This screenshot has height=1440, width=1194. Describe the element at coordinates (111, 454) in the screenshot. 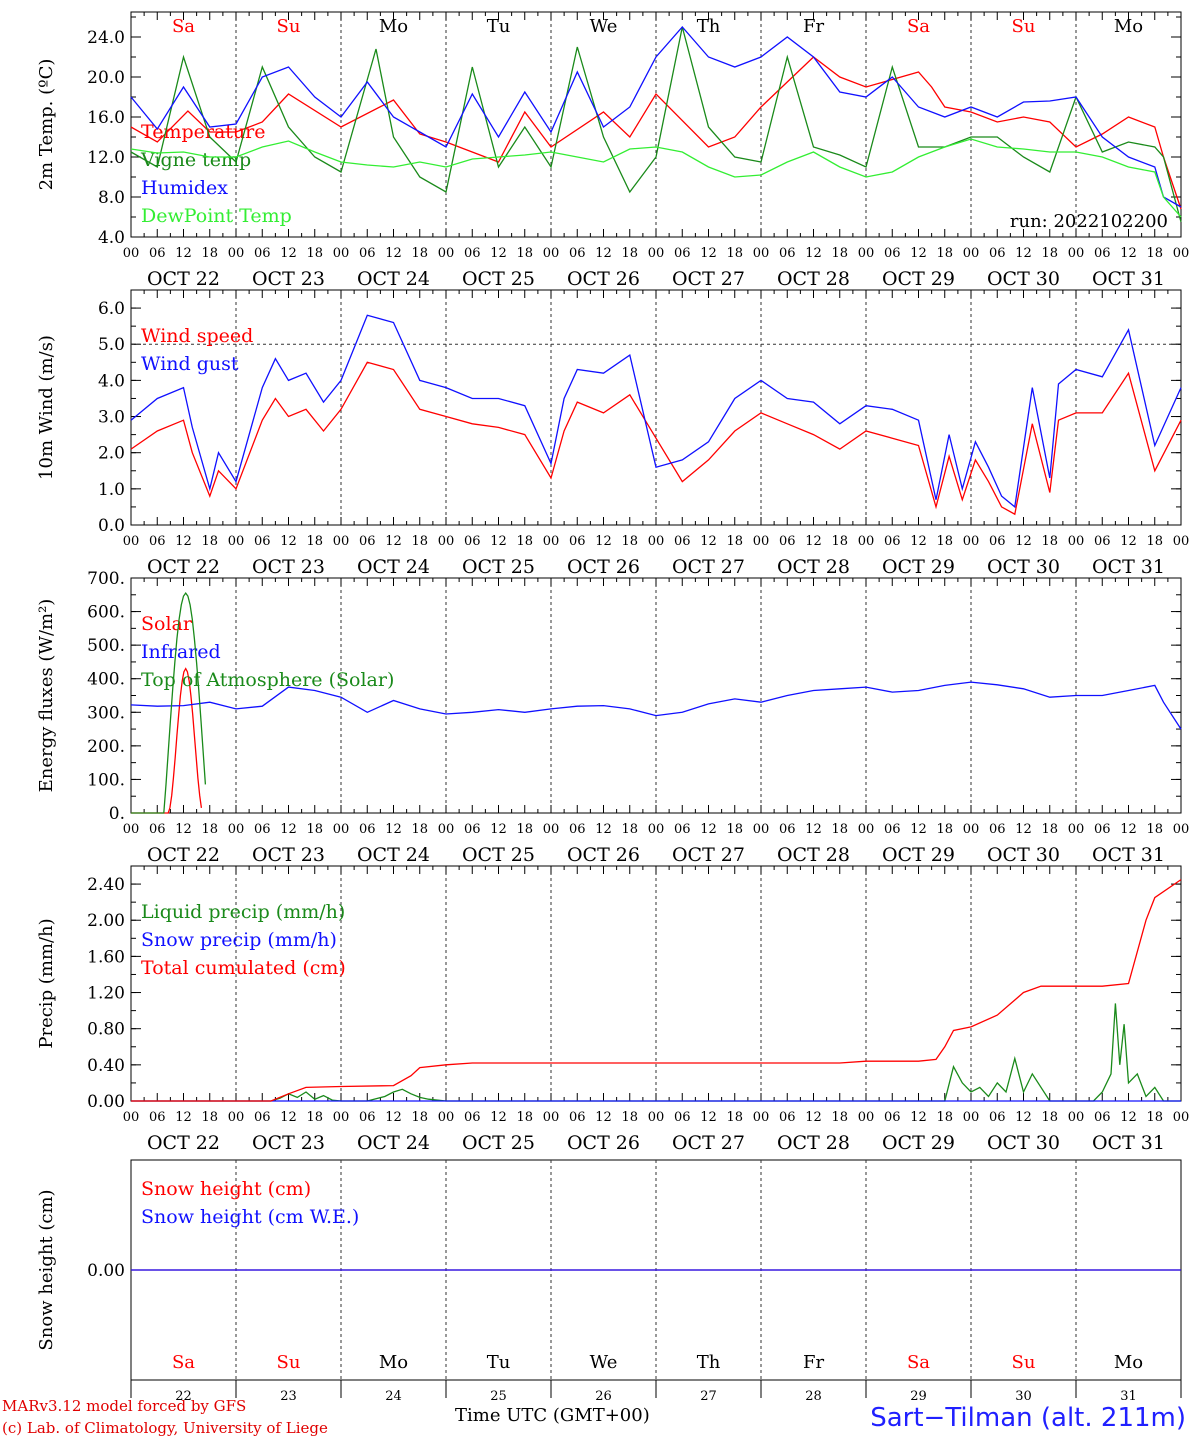

I see `y-tick-label: 2.0` at that location.